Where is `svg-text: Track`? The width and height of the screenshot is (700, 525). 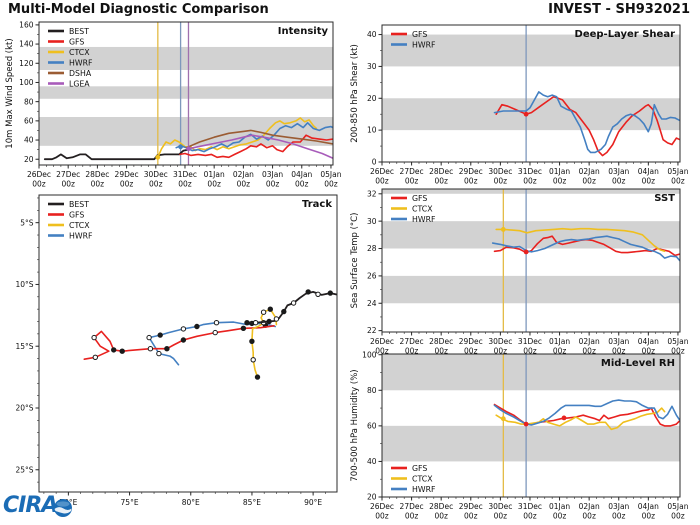 svg-text: Track is located at coordinates (317, 204).